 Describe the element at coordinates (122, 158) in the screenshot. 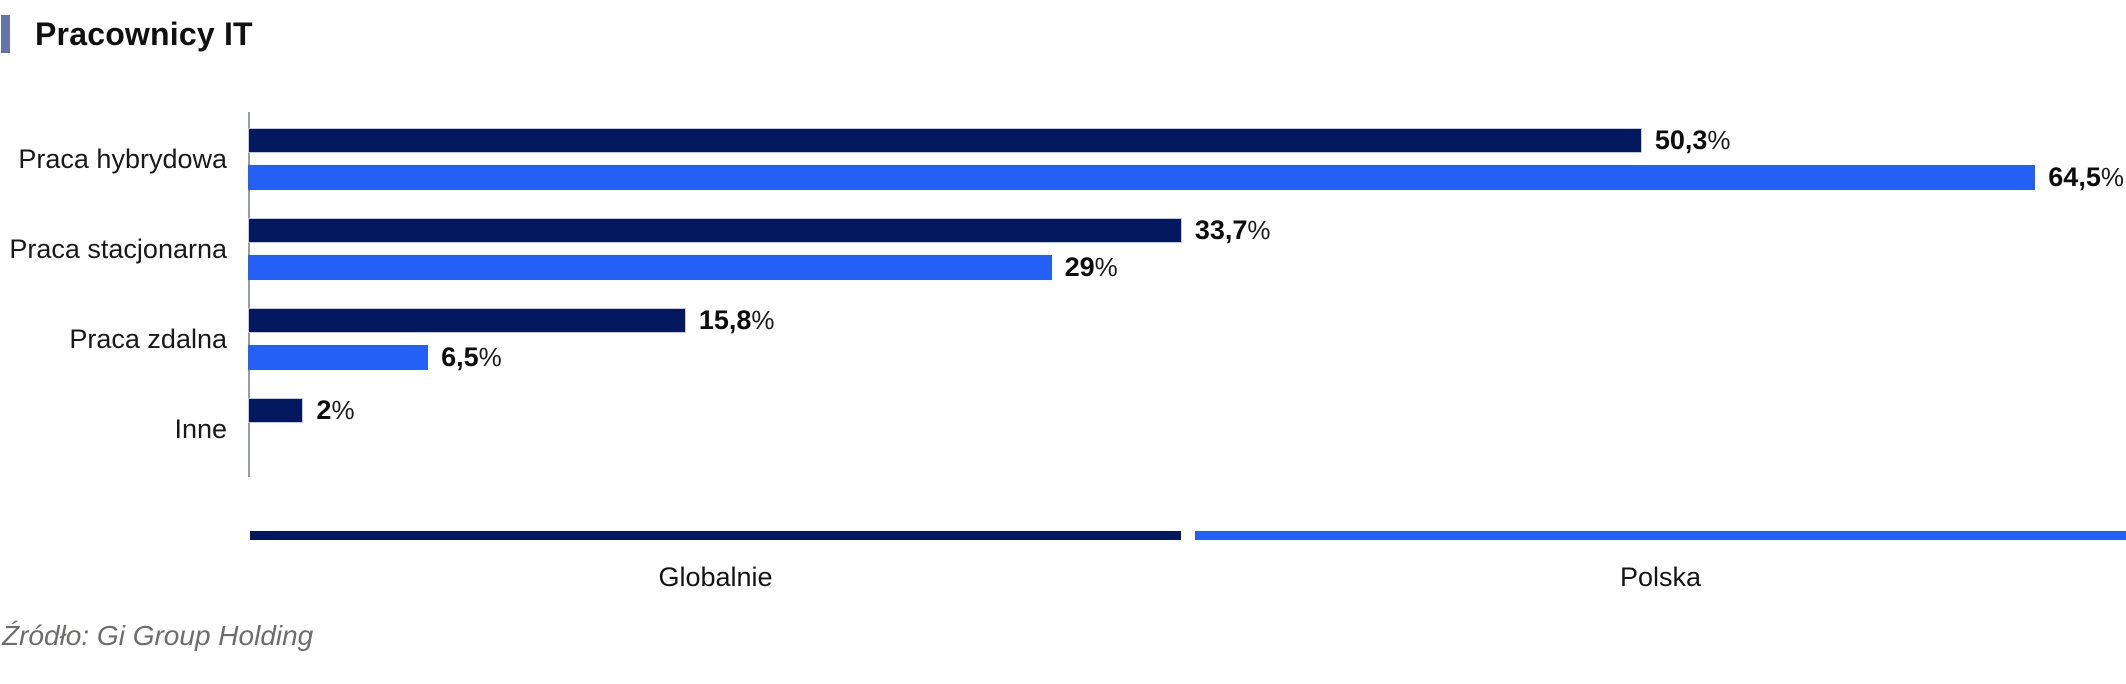

I see `category-label: Praca hybrydowa` at that location.